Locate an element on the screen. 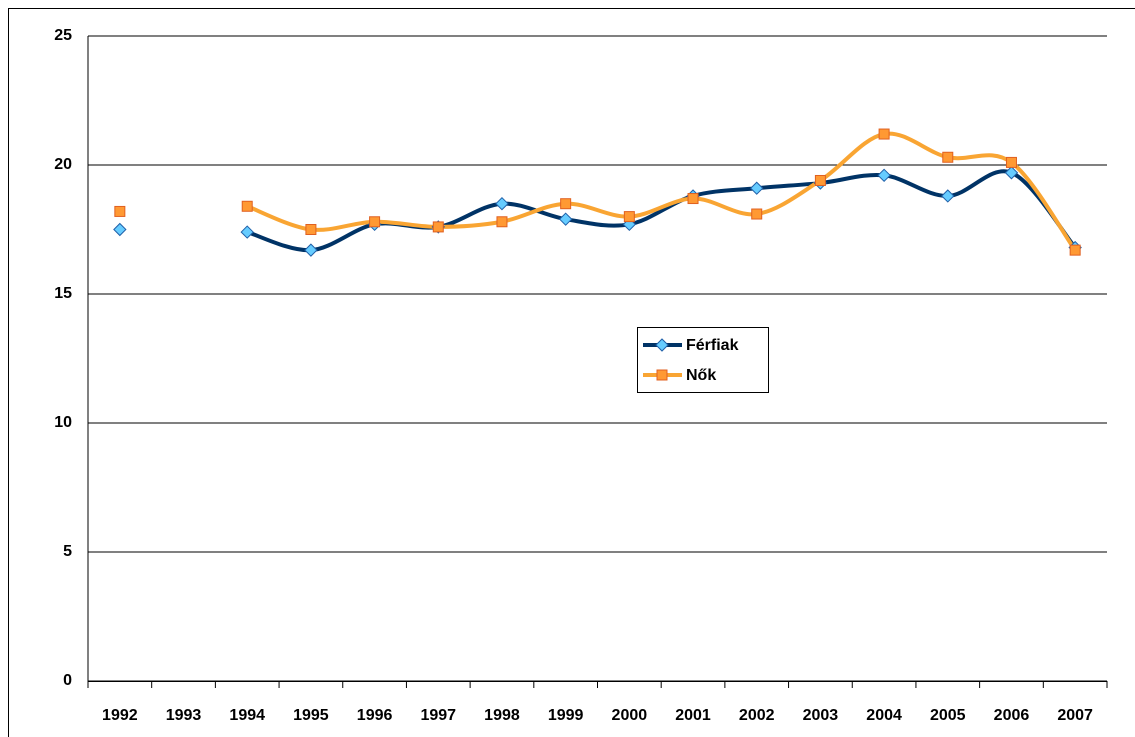  x-tick-label: 1992 is located at coordinates (120, 715).